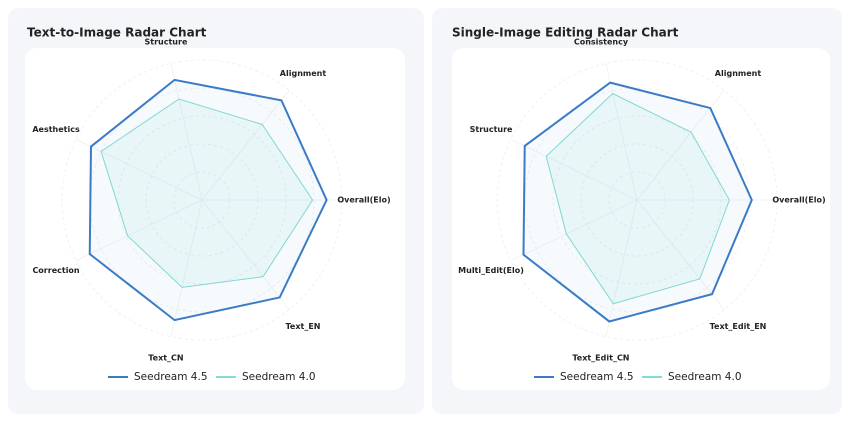 The height and width of the screenshot is (426, 850). What do you see at coordinates (165, 357) in the screenshot?
I see `axis-label: Text_CN` at bounding box center [165, 357].